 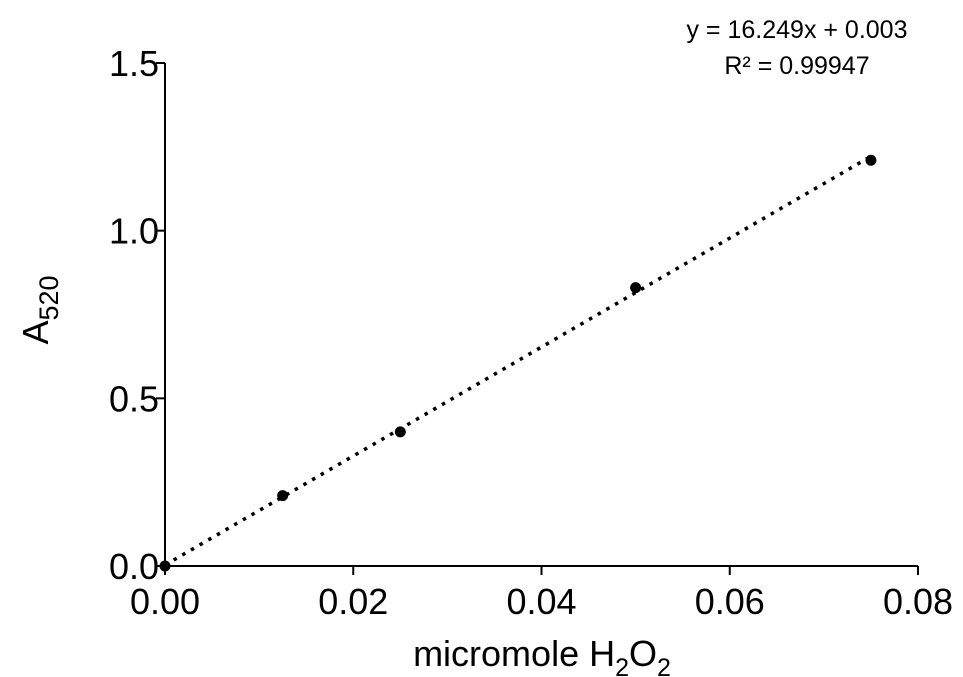 I want to click on x-axis-title: micromole H2O2, so click(x=542, y=655).